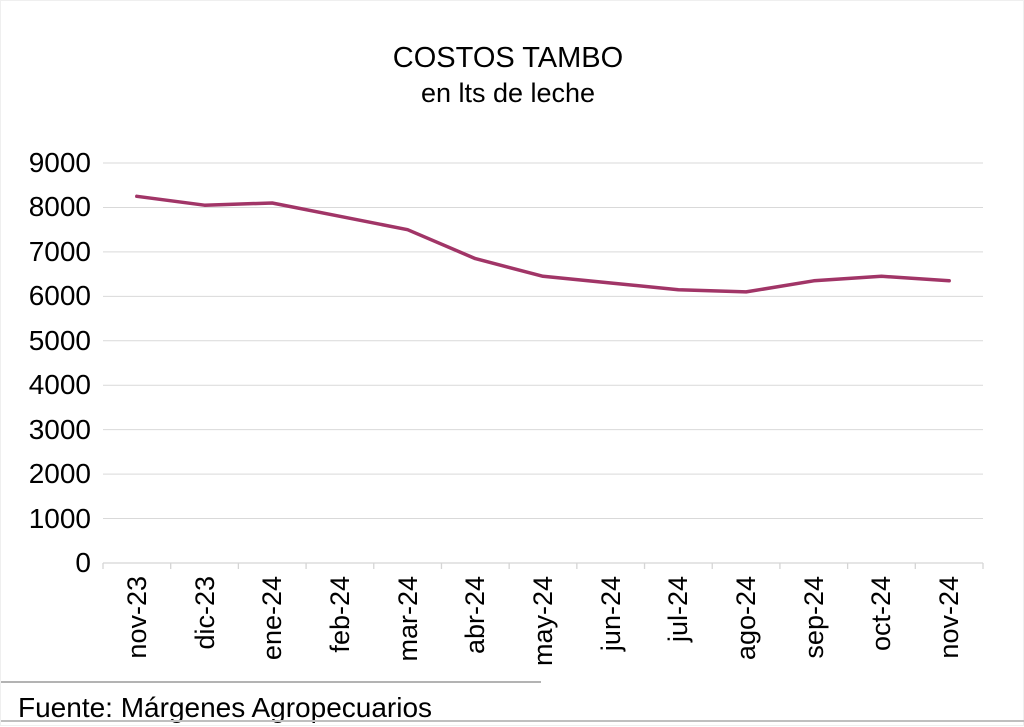  I want to click on bottom-border, so click(512, 721).